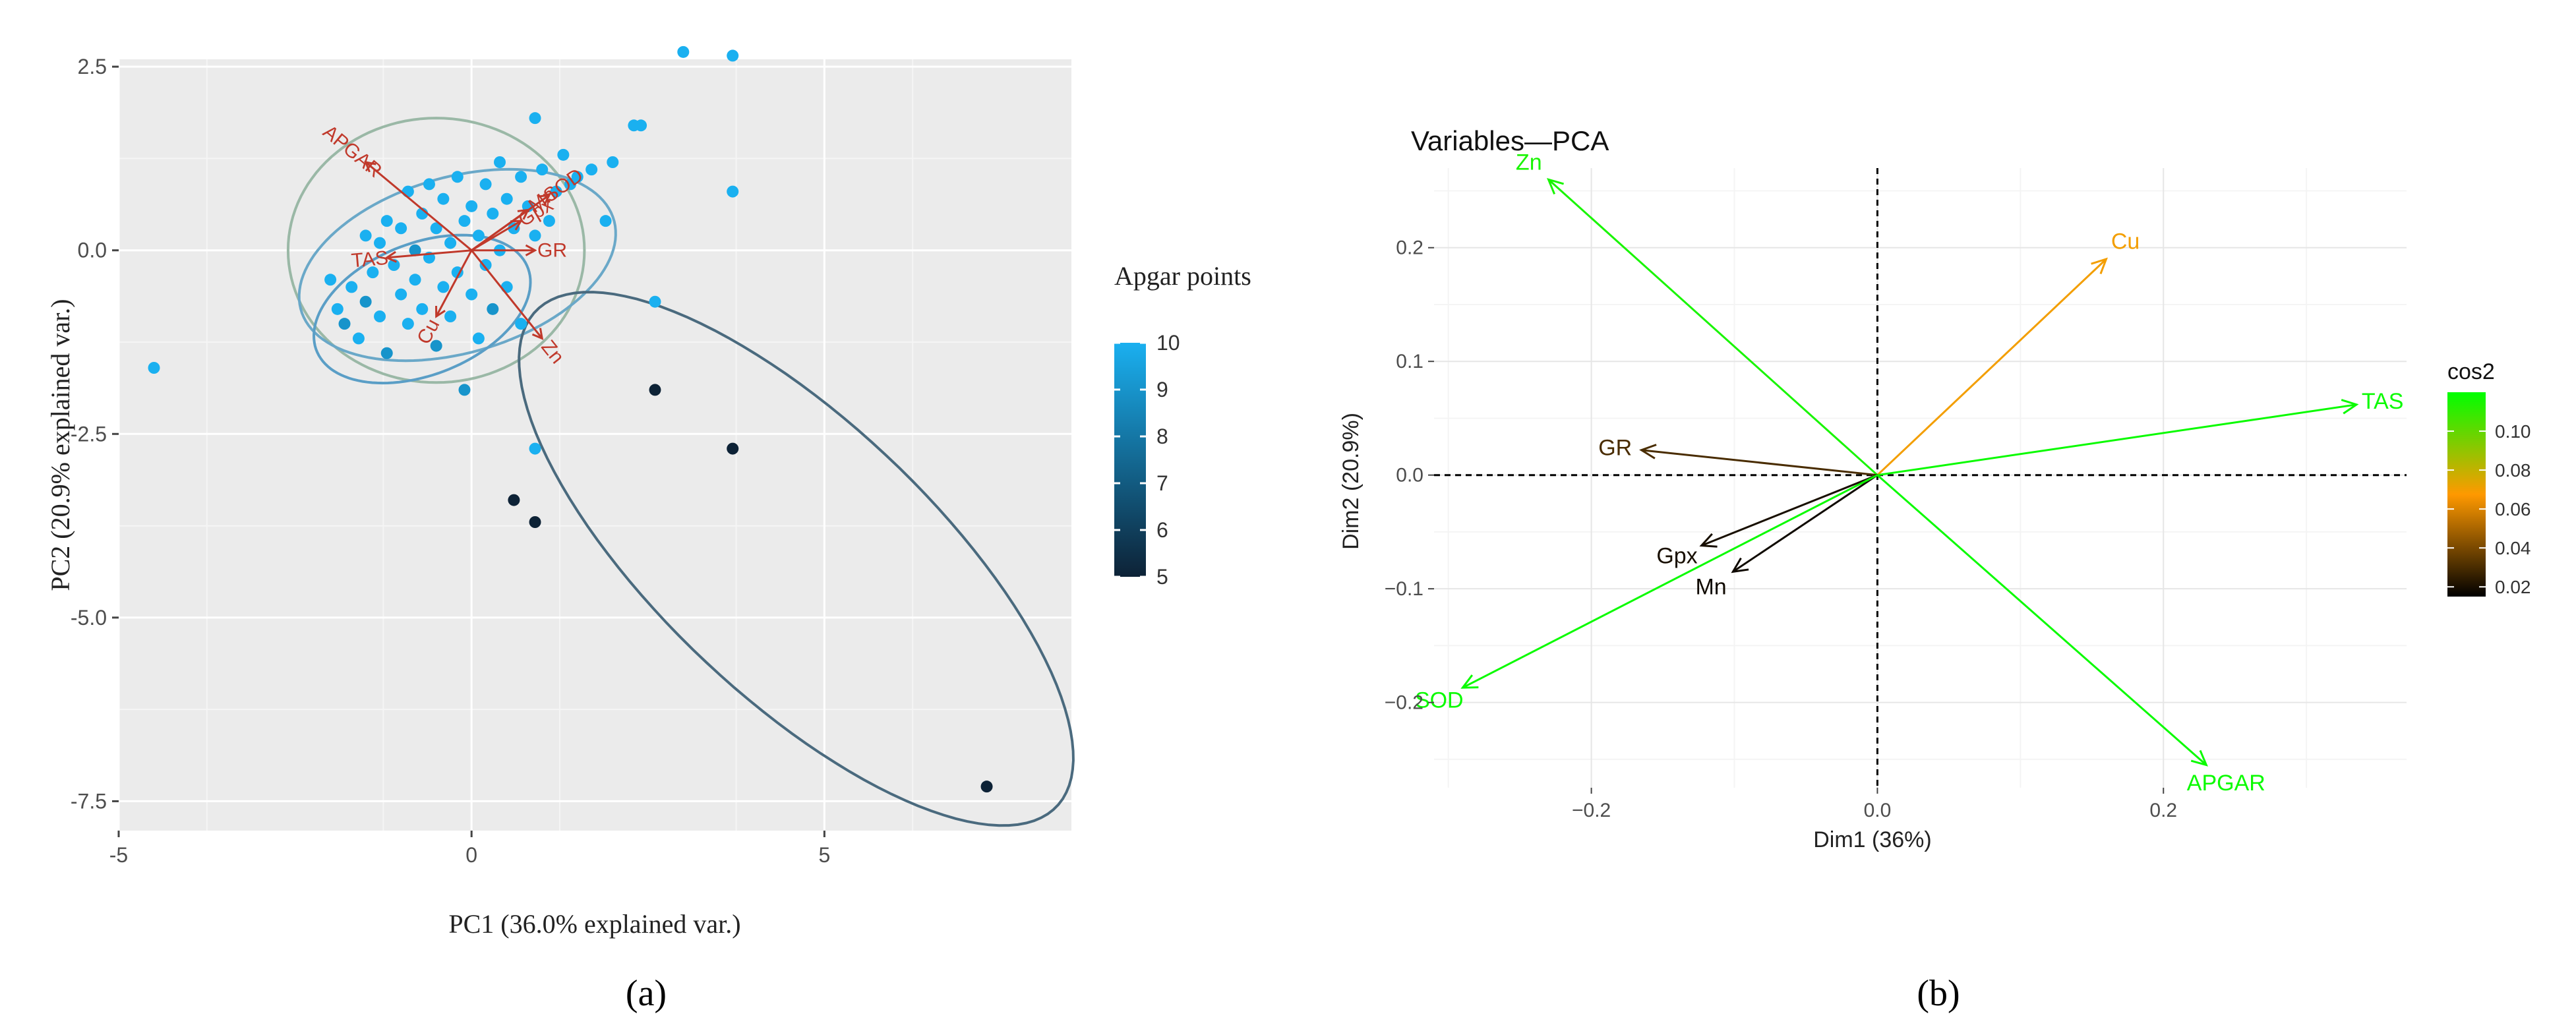 This screenshot has height=1031, width=2576. What do you see at coordinates (93, 67) in the screenshot?
I see `y-tick-label: 2.5` at bounding box center [93, 67].